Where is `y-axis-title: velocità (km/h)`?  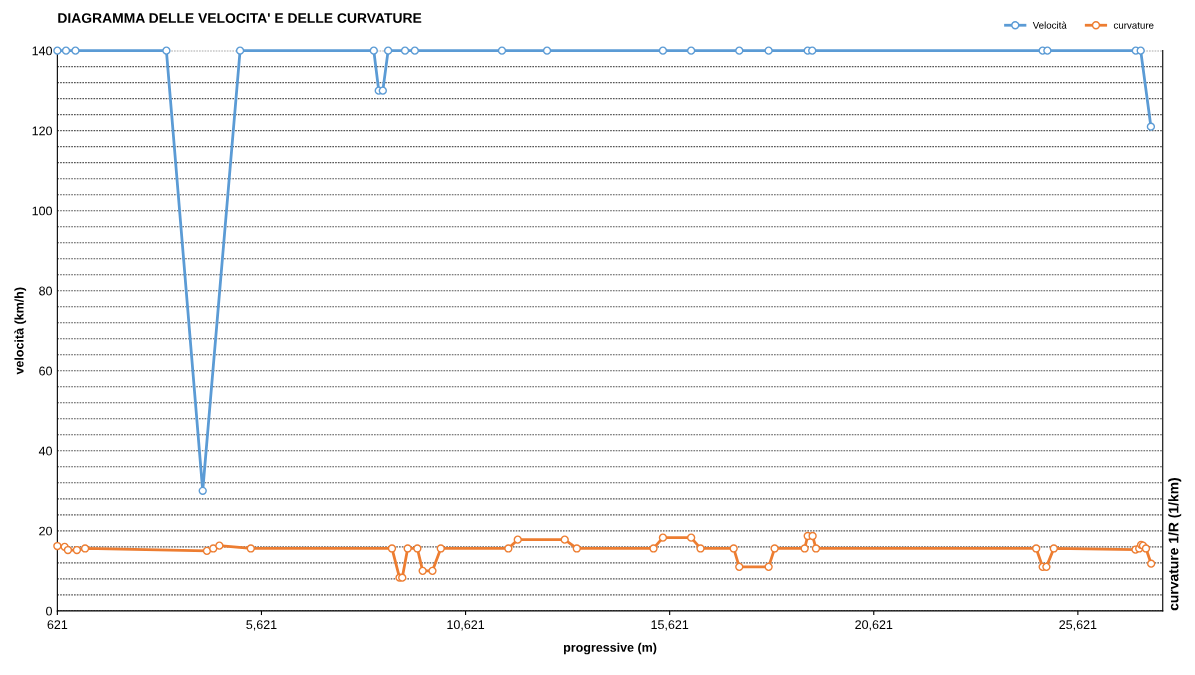 y-axis-title: velocità (km/h) is located at coordinates (20, 331).